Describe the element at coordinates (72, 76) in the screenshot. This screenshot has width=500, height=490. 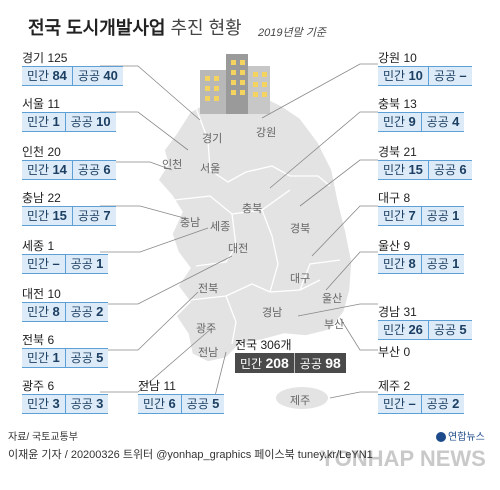
I see `region-boxes: 민간 84 공공 40` at that location.